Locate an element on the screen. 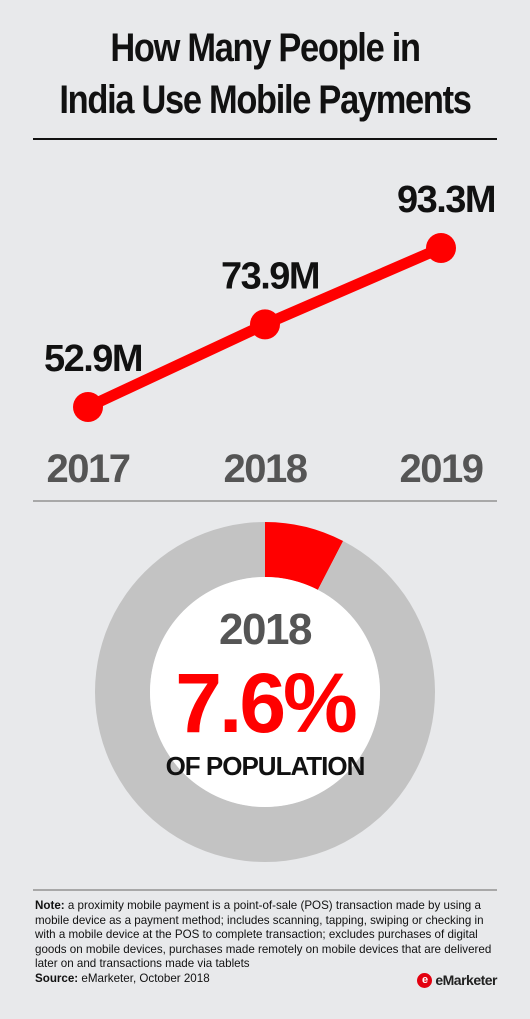 This screenshot has height=1019, width=530. data-point-2017 is located at coordinates (88, 407).